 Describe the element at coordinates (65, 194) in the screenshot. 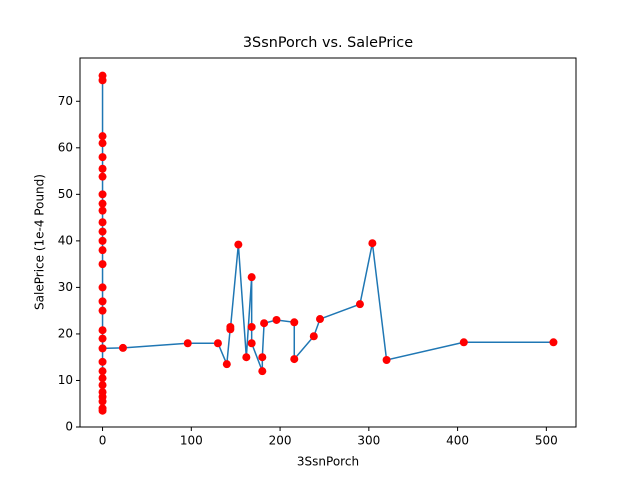

I see `y-tick-label: 50` at that location.